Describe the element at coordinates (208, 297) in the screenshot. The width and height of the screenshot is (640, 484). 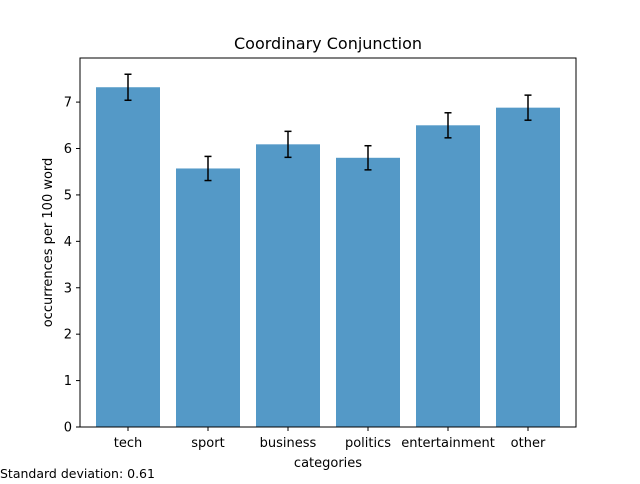
I see `bar-sport` at that location.